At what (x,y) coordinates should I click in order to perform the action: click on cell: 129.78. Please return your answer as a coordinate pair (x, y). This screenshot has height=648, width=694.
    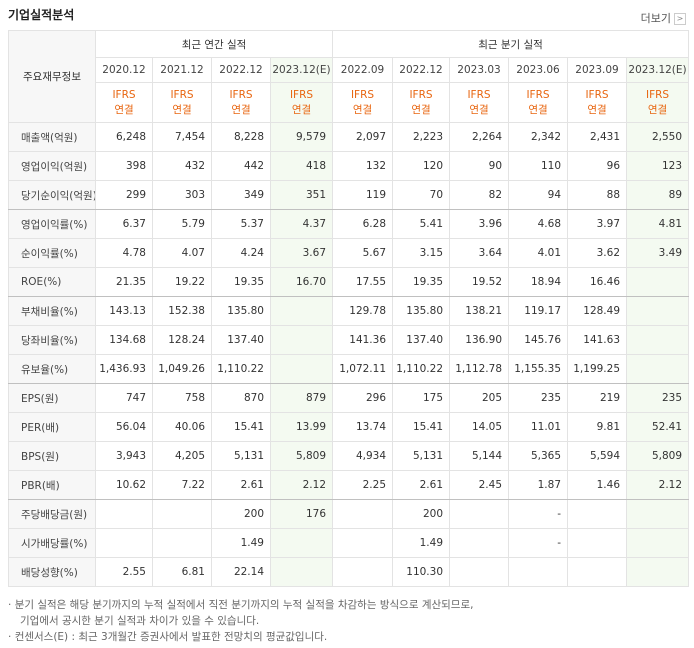
    Looking at the image, I should click on (363, 311).